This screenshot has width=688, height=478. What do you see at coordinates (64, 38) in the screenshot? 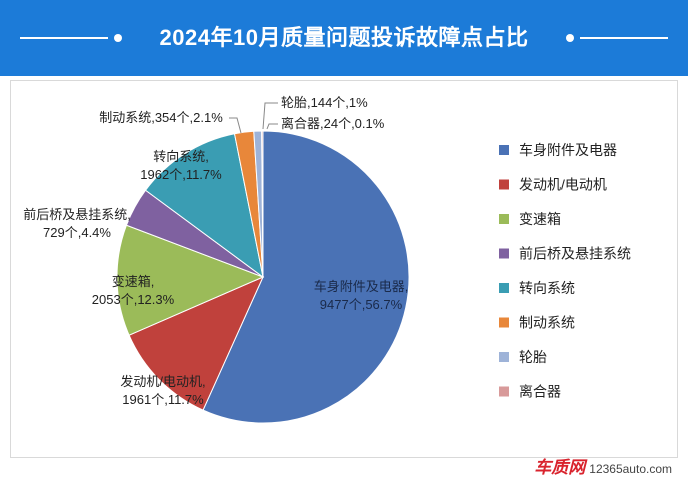
I see `left-decoration-line` at bounding box center [64, 38].